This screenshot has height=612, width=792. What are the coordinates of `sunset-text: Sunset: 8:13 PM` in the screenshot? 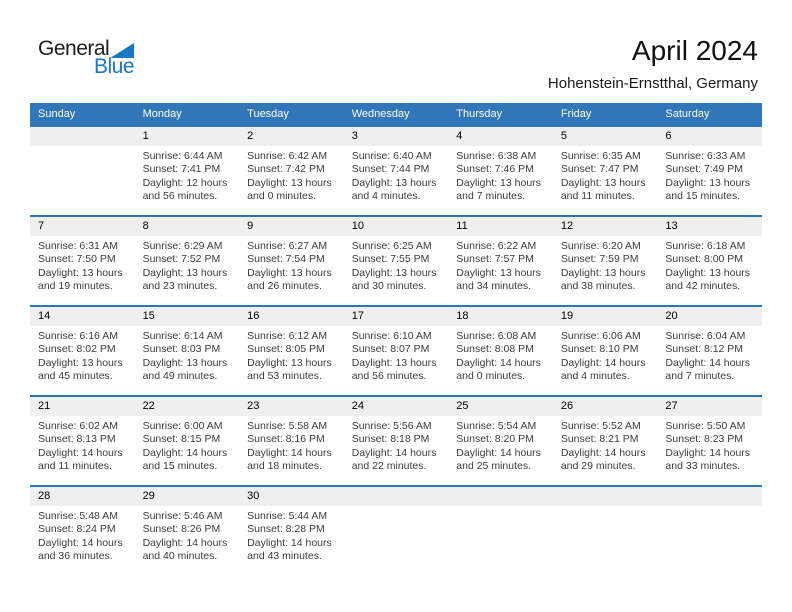 It's located at (77, 439).